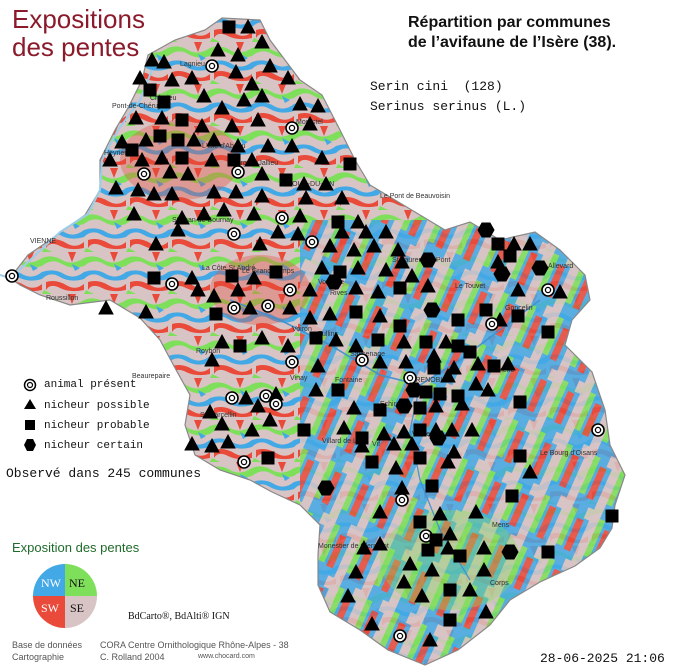 This screenshot has height=672, width=675. What do you see at coordinates (118, 153) in the screenshot?
I see `place-label: Heyrieux` at bounding box center [118, 153].